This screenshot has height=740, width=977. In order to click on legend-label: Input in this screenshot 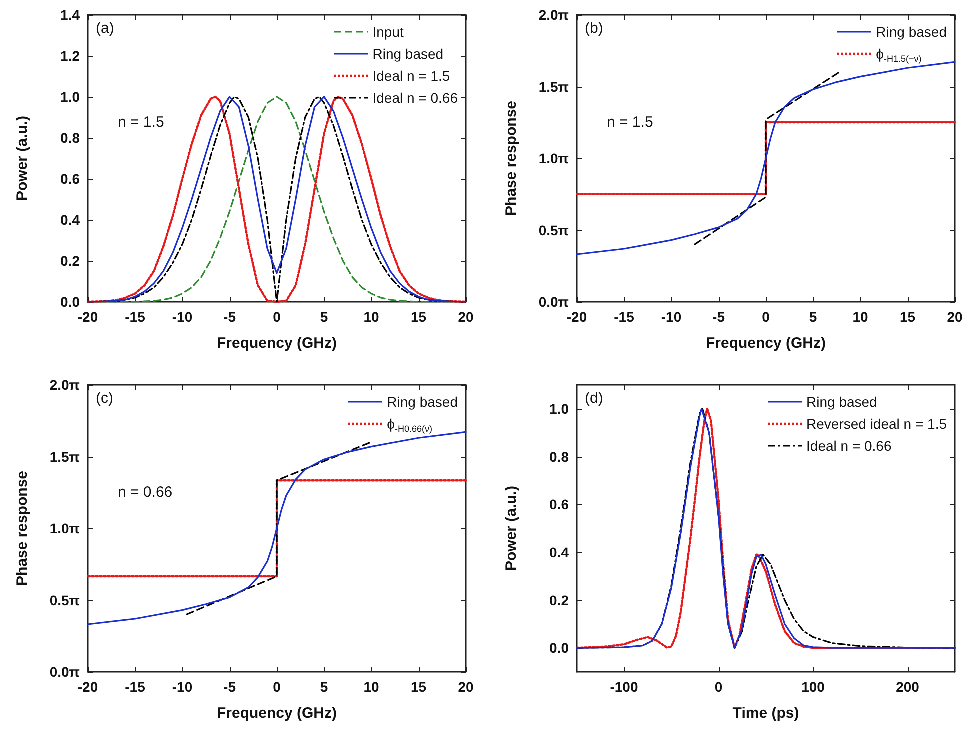, I will do `click(388, 32)`.